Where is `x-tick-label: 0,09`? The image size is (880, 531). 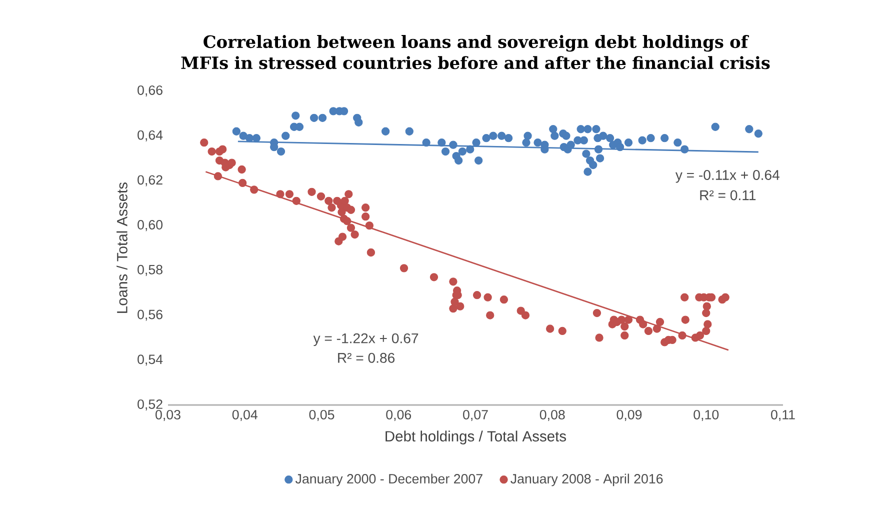 x-tick-label: 0,09 is located at coordinates (629, 416).